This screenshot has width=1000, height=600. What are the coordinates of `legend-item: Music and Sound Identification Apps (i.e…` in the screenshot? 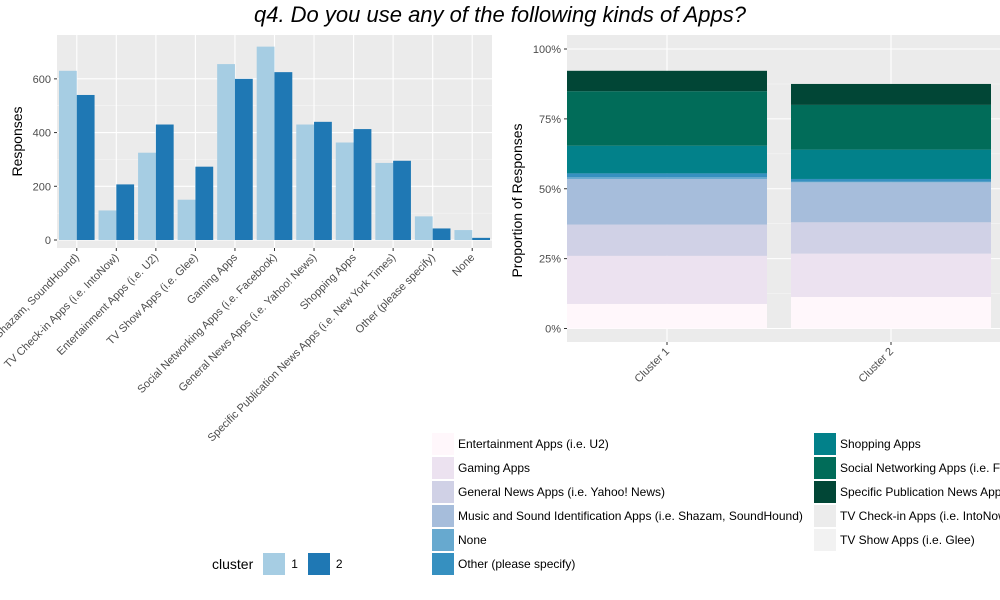 It's located at (617, 516).